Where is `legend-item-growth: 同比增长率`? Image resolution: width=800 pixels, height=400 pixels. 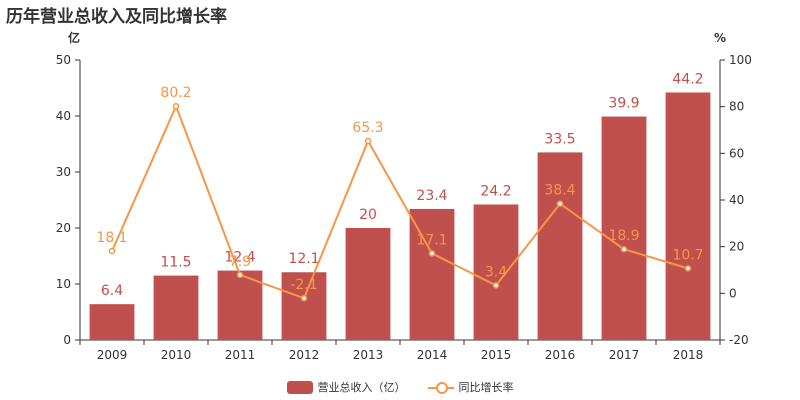
legend-item-growth: 同比增长率 is located at coordinates (470, 387).